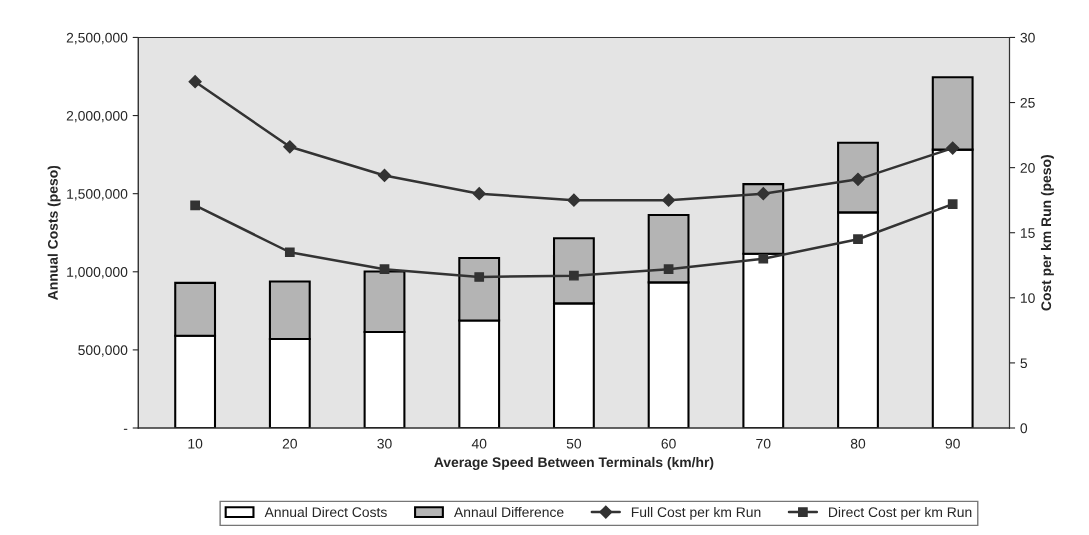 The width and height of the screenshot is (1089, 535). I want to click on x-axis-title: Average Speed Between Terminals (km/hr), so click(574, 463).